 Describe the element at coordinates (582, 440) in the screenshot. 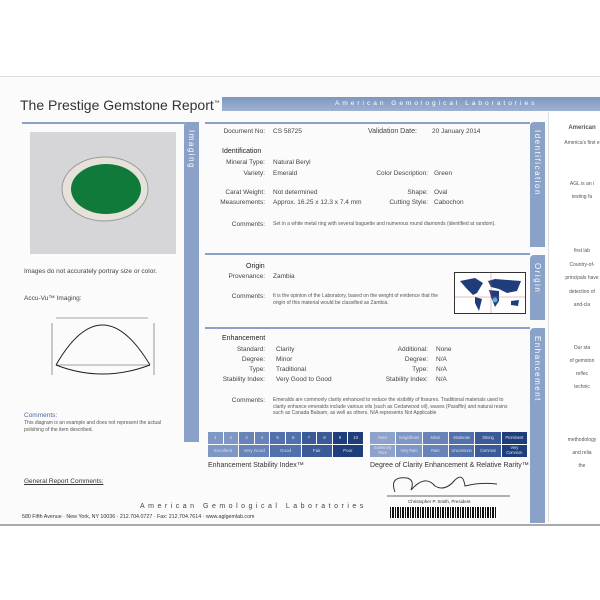

I see `right-page-text: methodology` at that location.